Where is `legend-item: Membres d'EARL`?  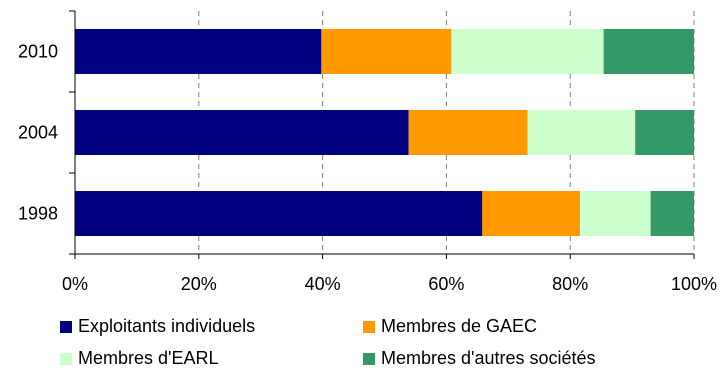 legend-item: Membres d'EARL is located at coordinates (139, 358).